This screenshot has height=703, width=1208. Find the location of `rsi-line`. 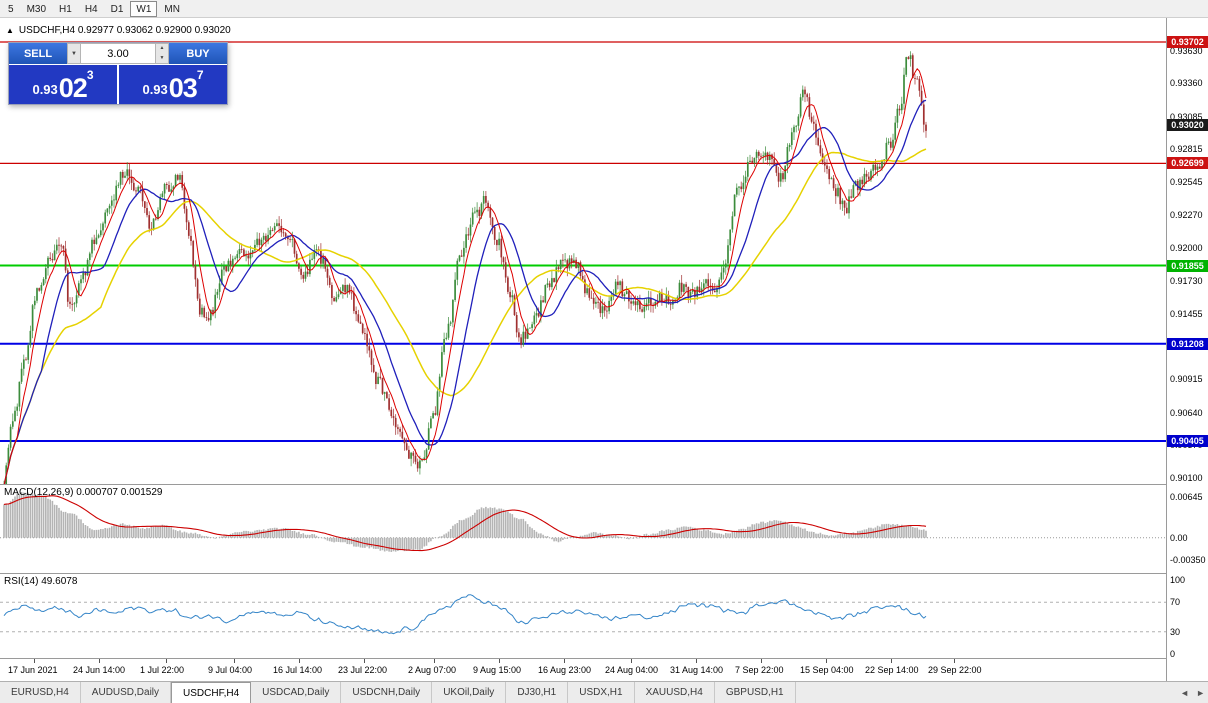

rsi-line is located at coordinates (465, 614).